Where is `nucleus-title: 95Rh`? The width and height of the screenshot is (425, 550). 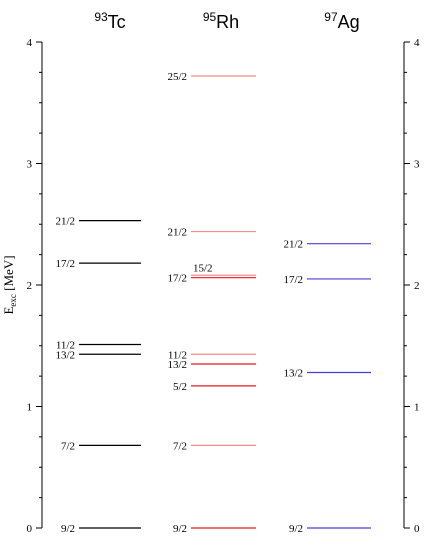
nucleus-title: 95Rh is located at coordinates (221, 21).